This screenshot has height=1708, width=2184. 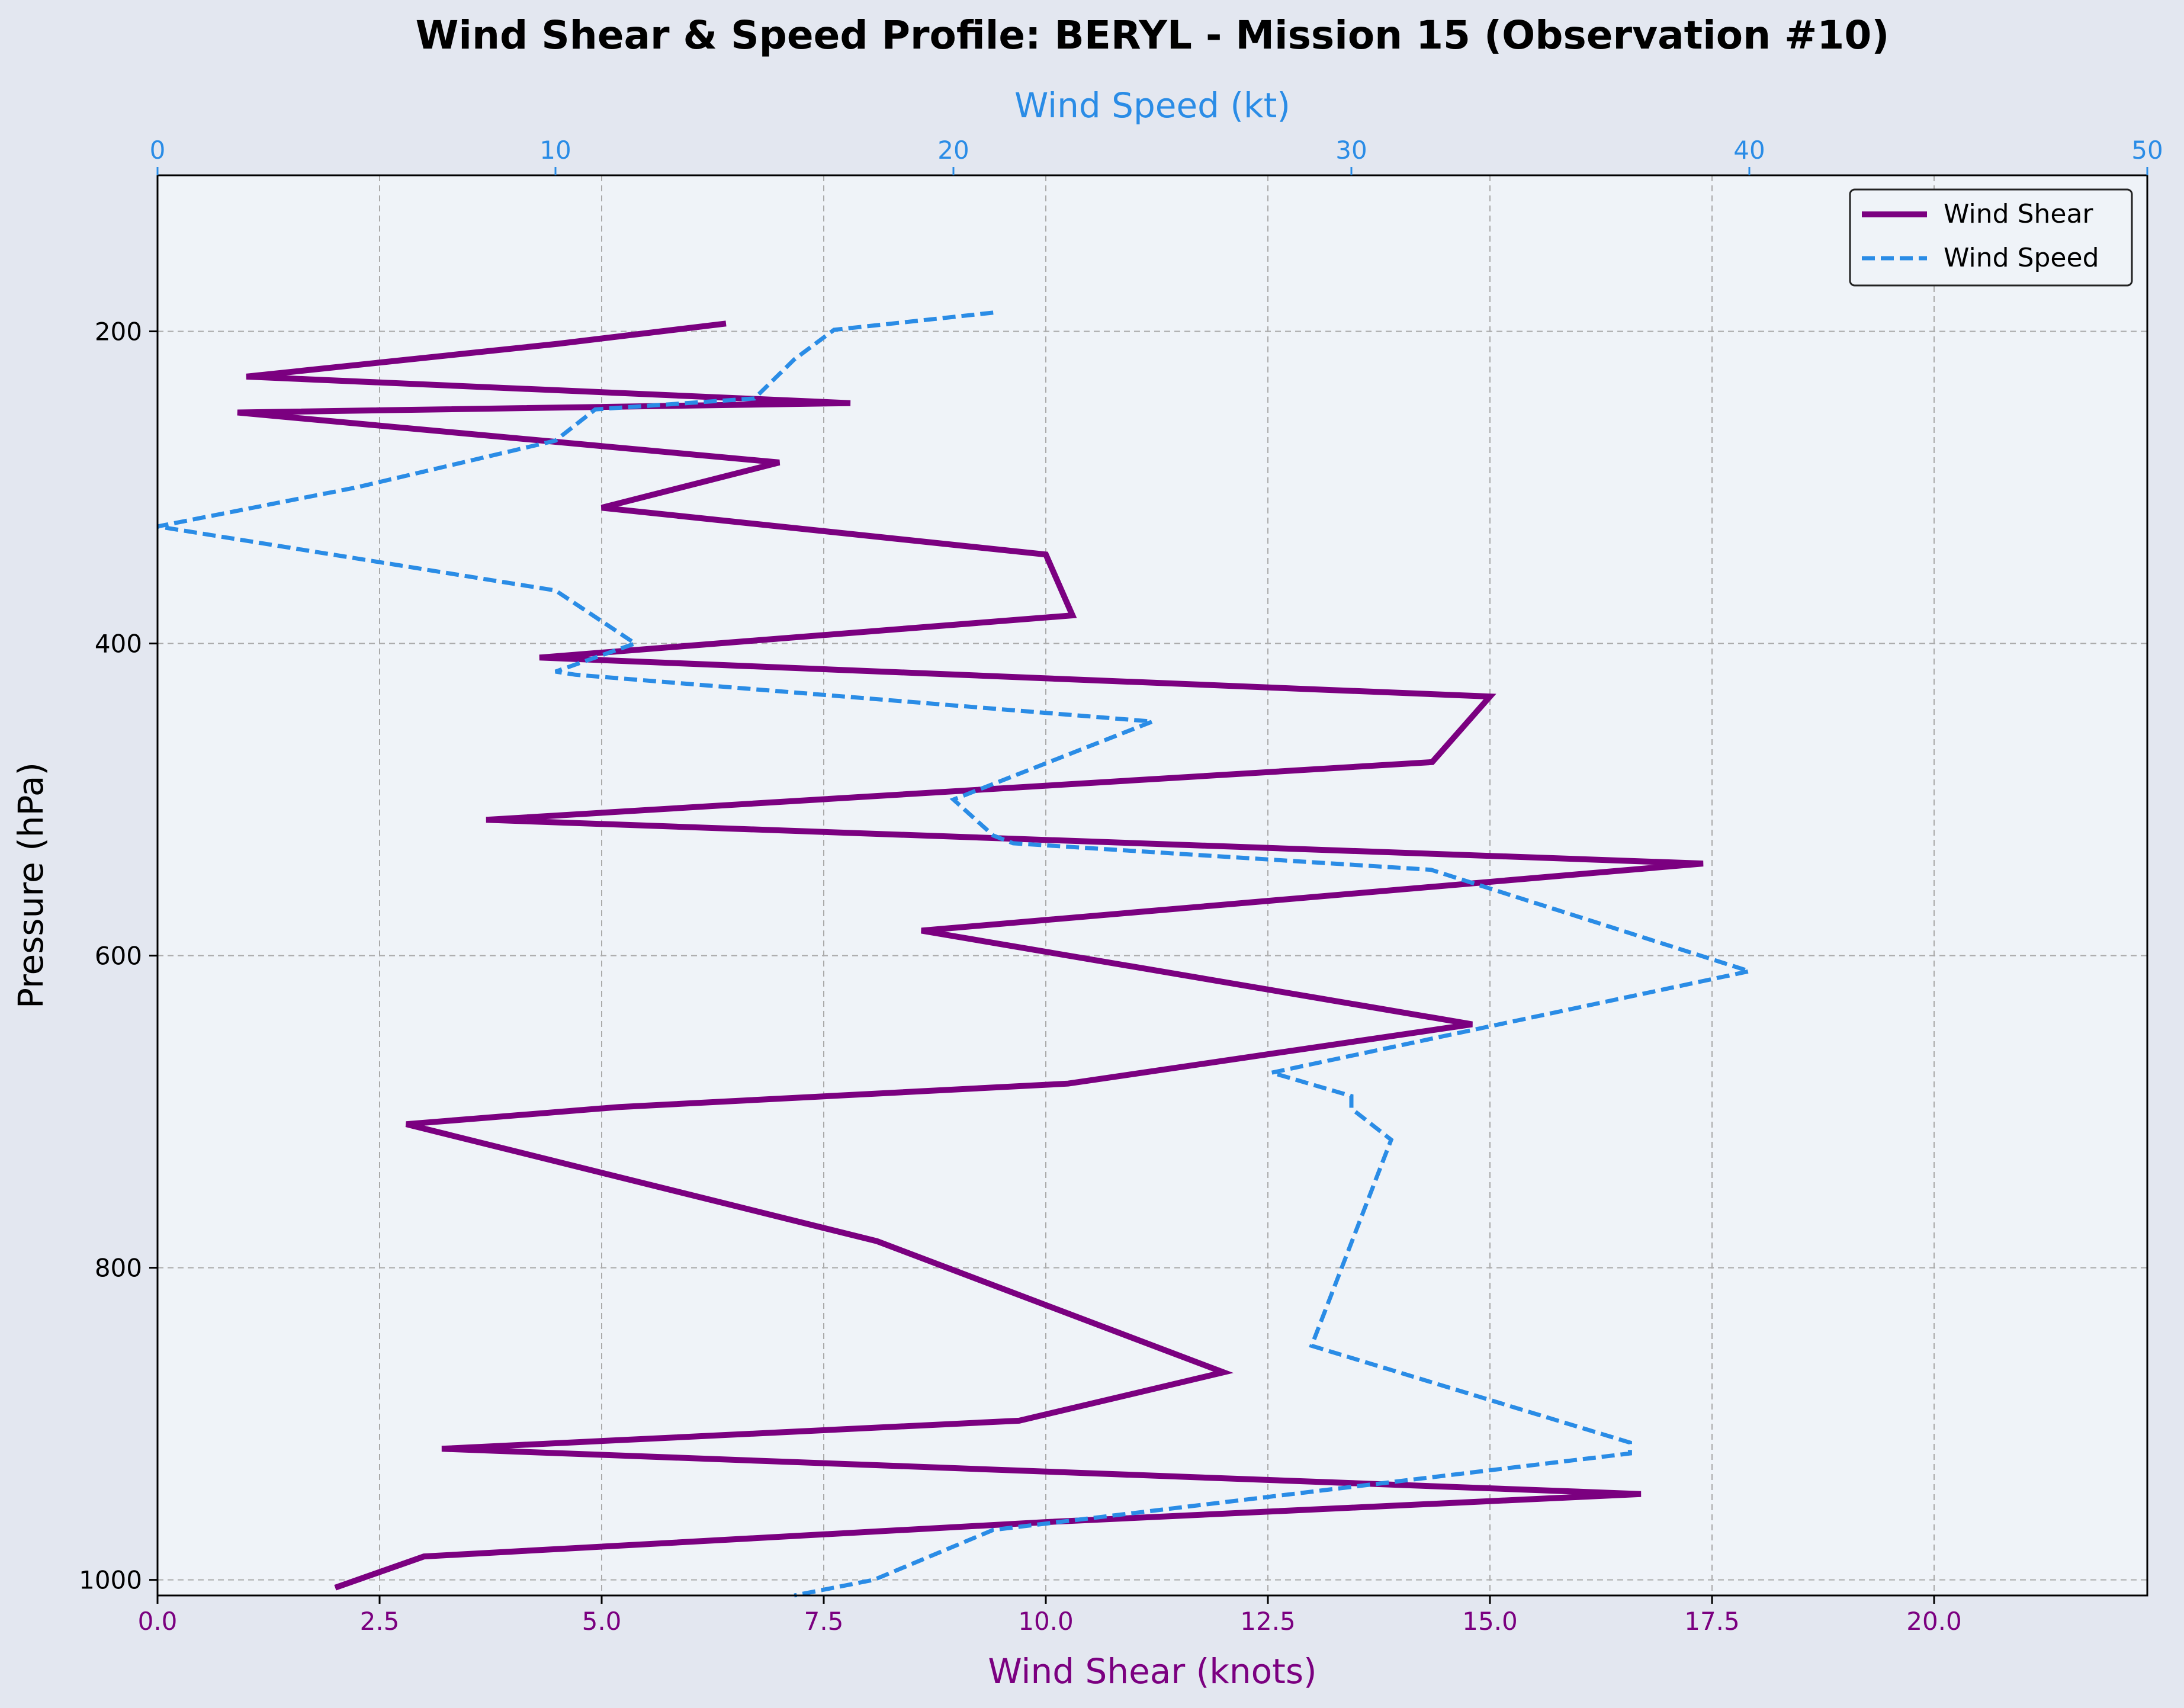 I want to click on tick-label-bottom: 12.5, so click(x=1268, y=1621).